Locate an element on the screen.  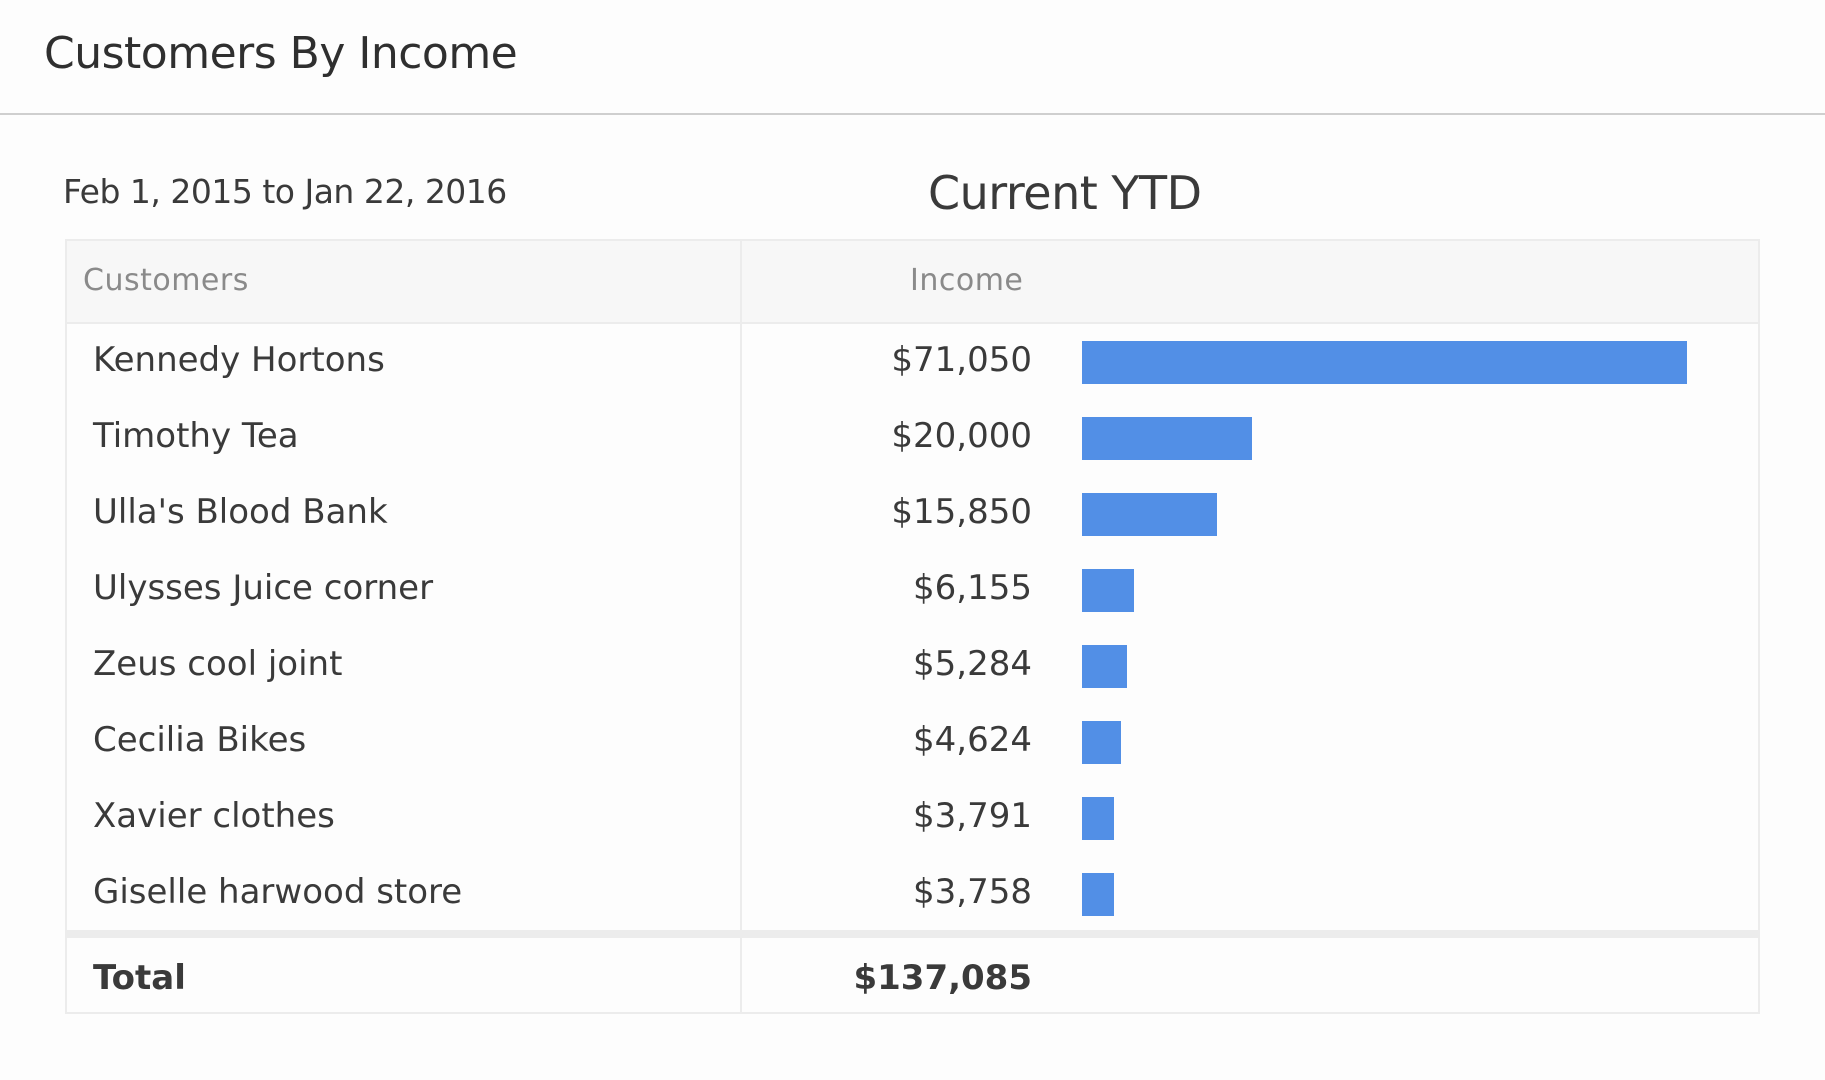
widget-title: Customers By Income is located at coordinates (281, 53).